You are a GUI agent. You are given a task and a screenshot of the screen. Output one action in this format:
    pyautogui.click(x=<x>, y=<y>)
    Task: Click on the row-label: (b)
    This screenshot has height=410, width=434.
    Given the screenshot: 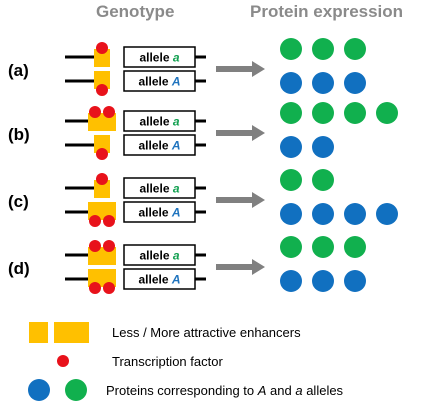 What is the action you would take?
    pyautogui.click(x=19, y=134)
    